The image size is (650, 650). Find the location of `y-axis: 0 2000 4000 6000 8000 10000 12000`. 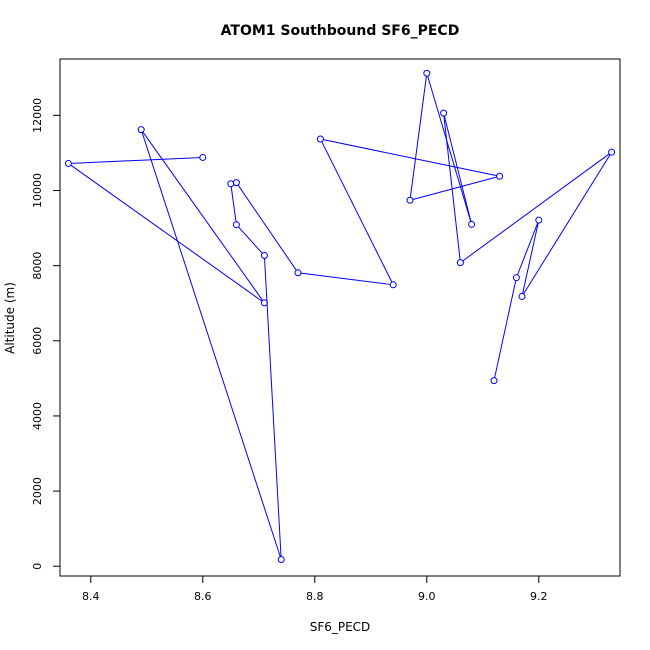

y-axis: 0 2000 4000 6000 8000 10000 12000 is located at coordinates (45, 334).